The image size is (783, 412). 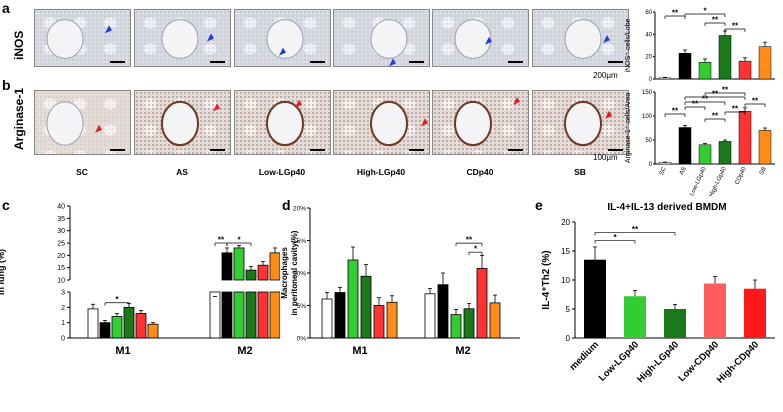 I want to click on panel-letter-b: b, so click(x=6, y=85).